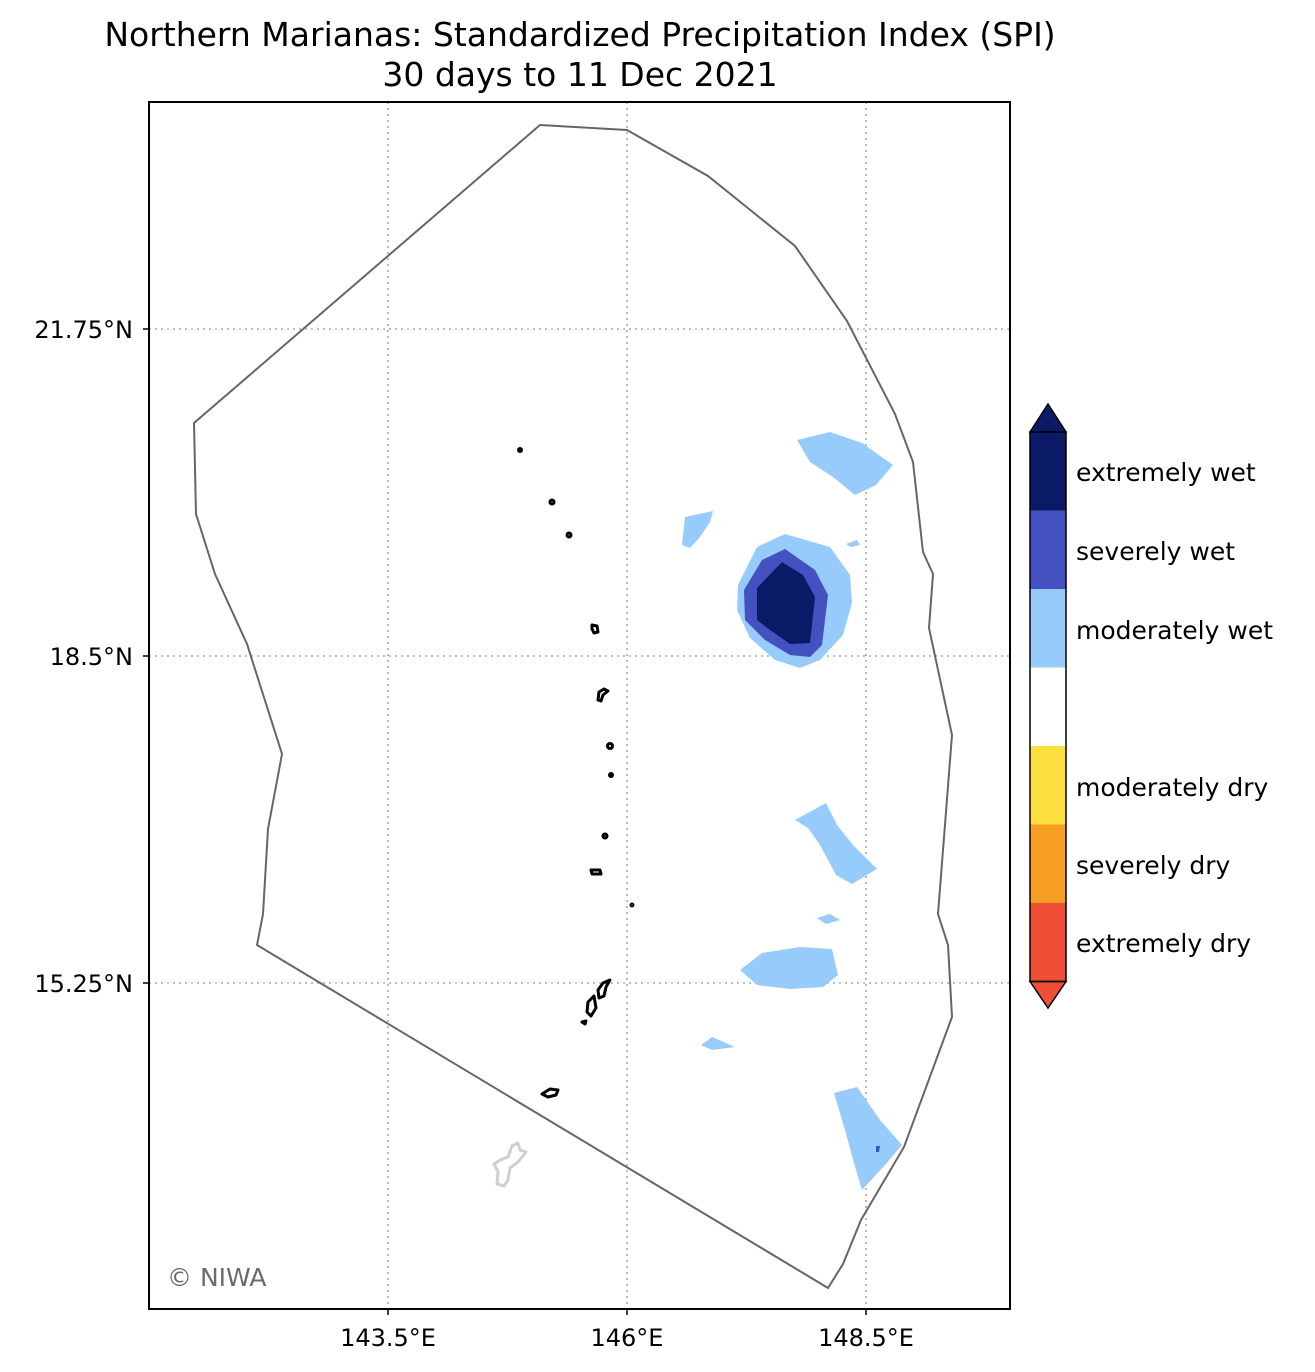  I want to click on legend-label-extremely-dry: extremely dry, so click(1163, 943).